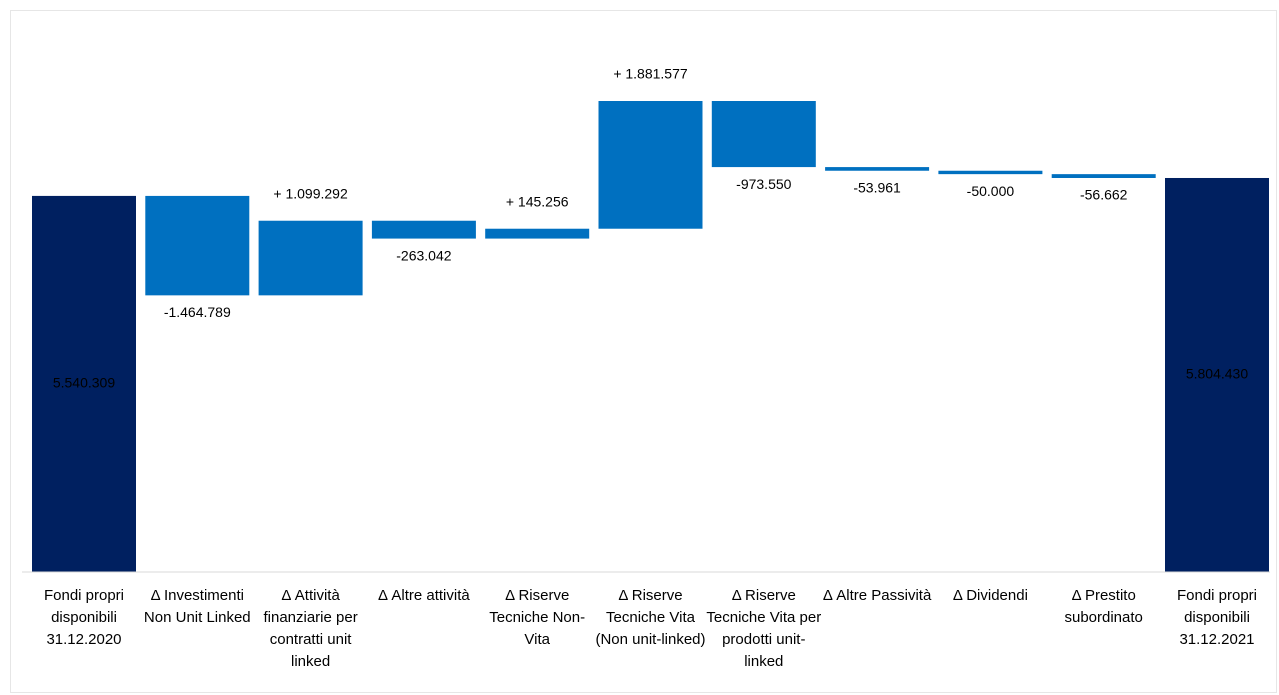 This screenshot has width=1279, height=695. Describe the element at coordinates (763, 184) in the screenshot. I see `value-label: -973.550` at that location.